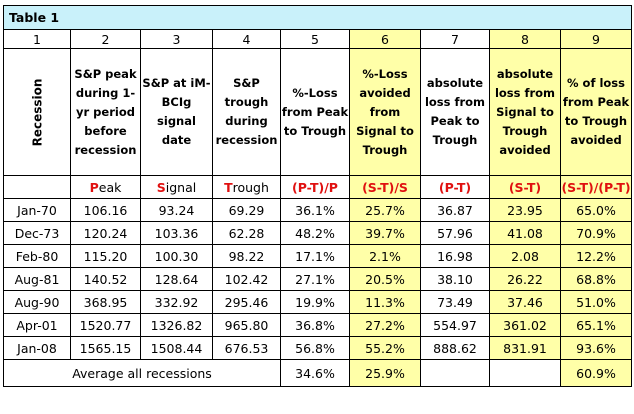 This screenshot has height=414, width=634. I want to click on abbr-signal: Signal, so click(176, 187).